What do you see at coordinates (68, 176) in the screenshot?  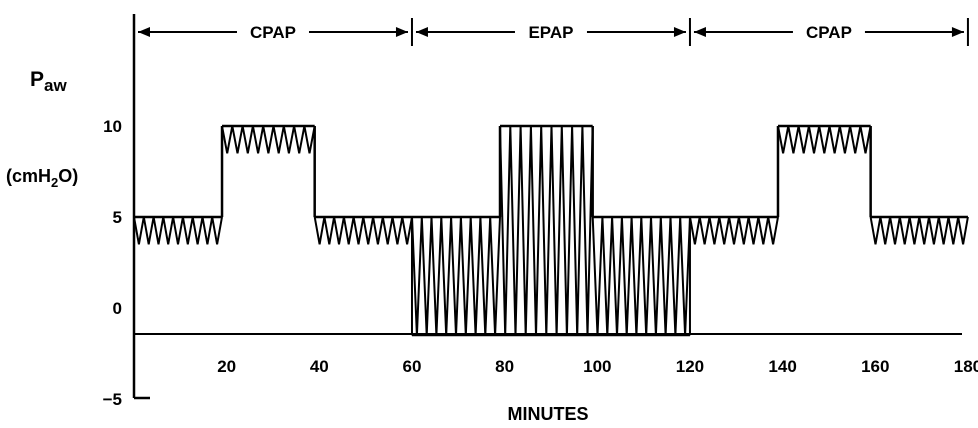 I see `y-unit-suffix: O)` at bounding box center [68, 176].